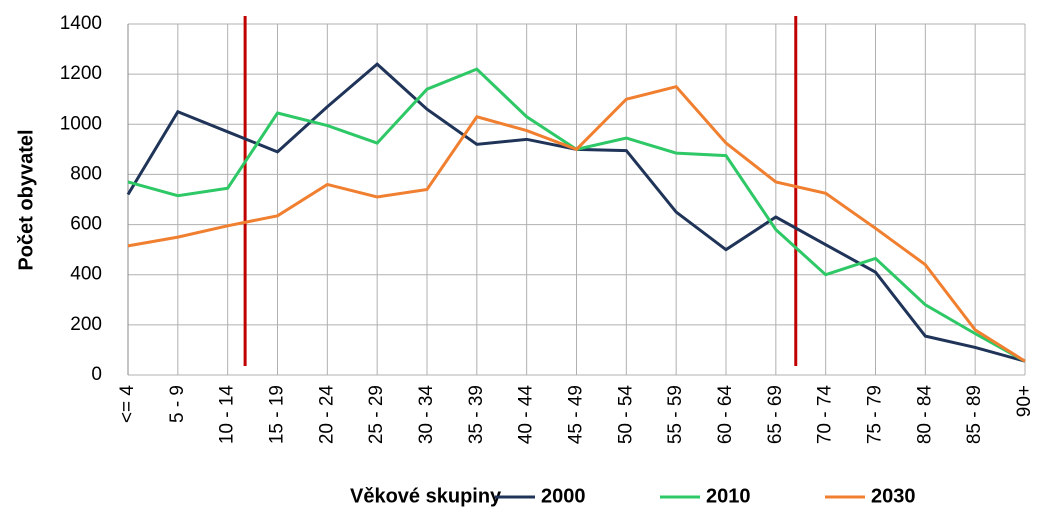 The width and height of the screenshot is (1042, 513). I want to click on y-tick-label: 200, so click(86, 324).